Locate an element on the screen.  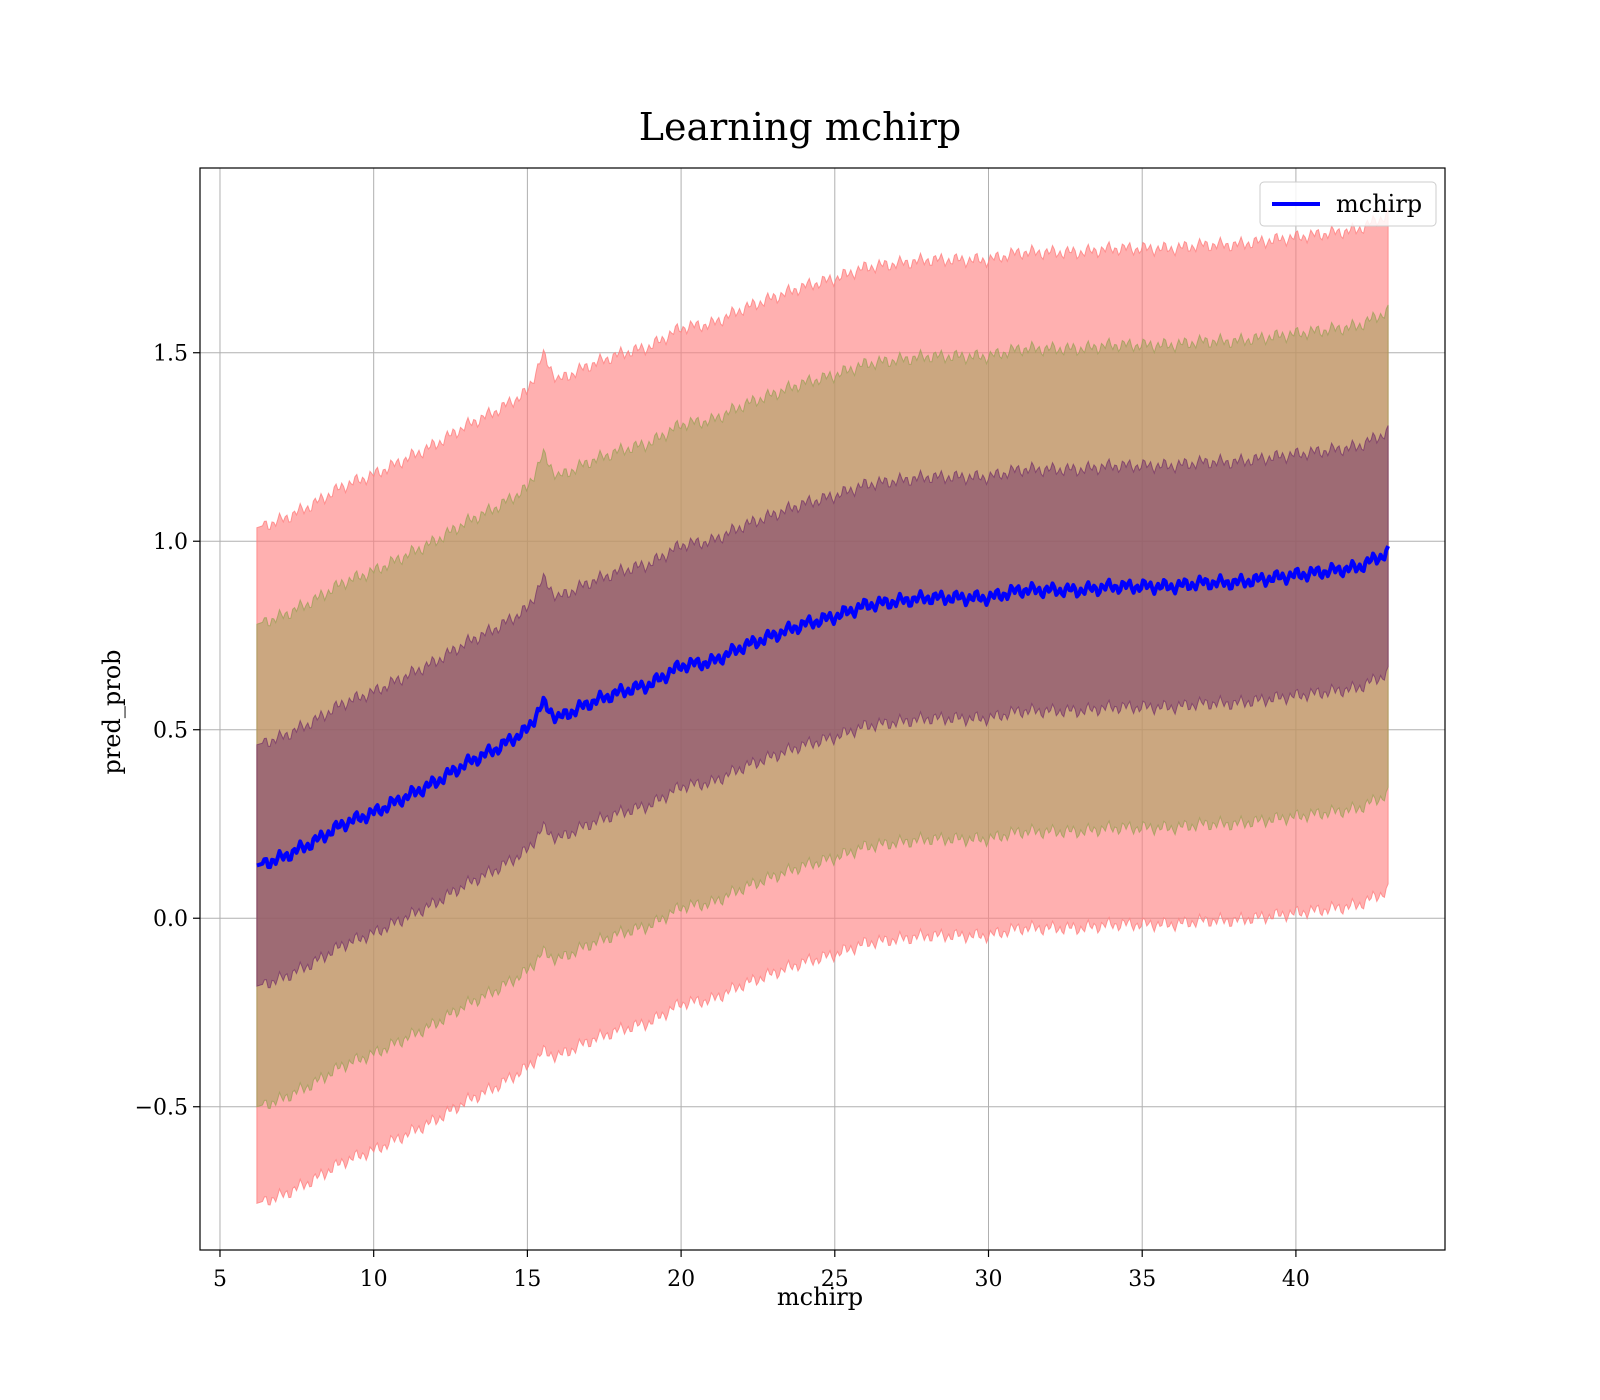
x-tick-label: 35 is located at coordinates (1142, 1279).